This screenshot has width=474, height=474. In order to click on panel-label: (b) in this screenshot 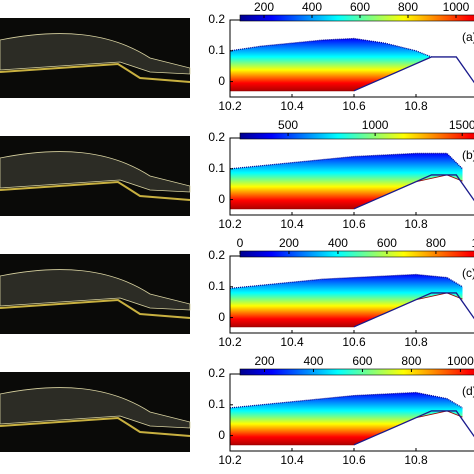, I will do `click(468, 155)`.